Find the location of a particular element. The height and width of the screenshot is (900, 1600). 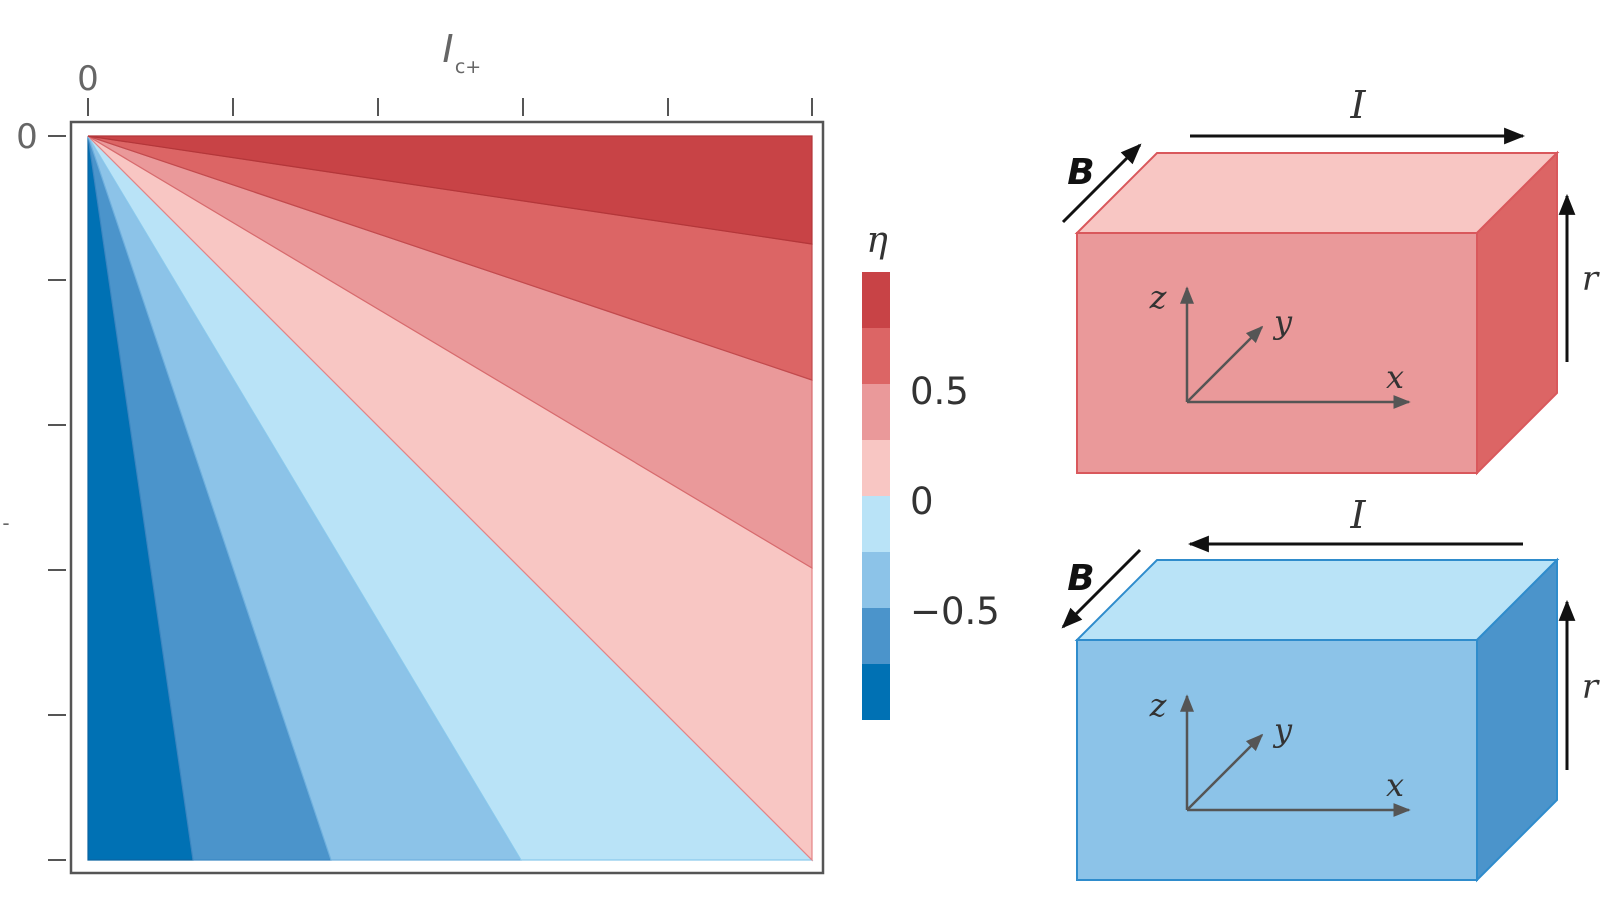

bottom-r-label: r is located at coordinates (1591, 687).